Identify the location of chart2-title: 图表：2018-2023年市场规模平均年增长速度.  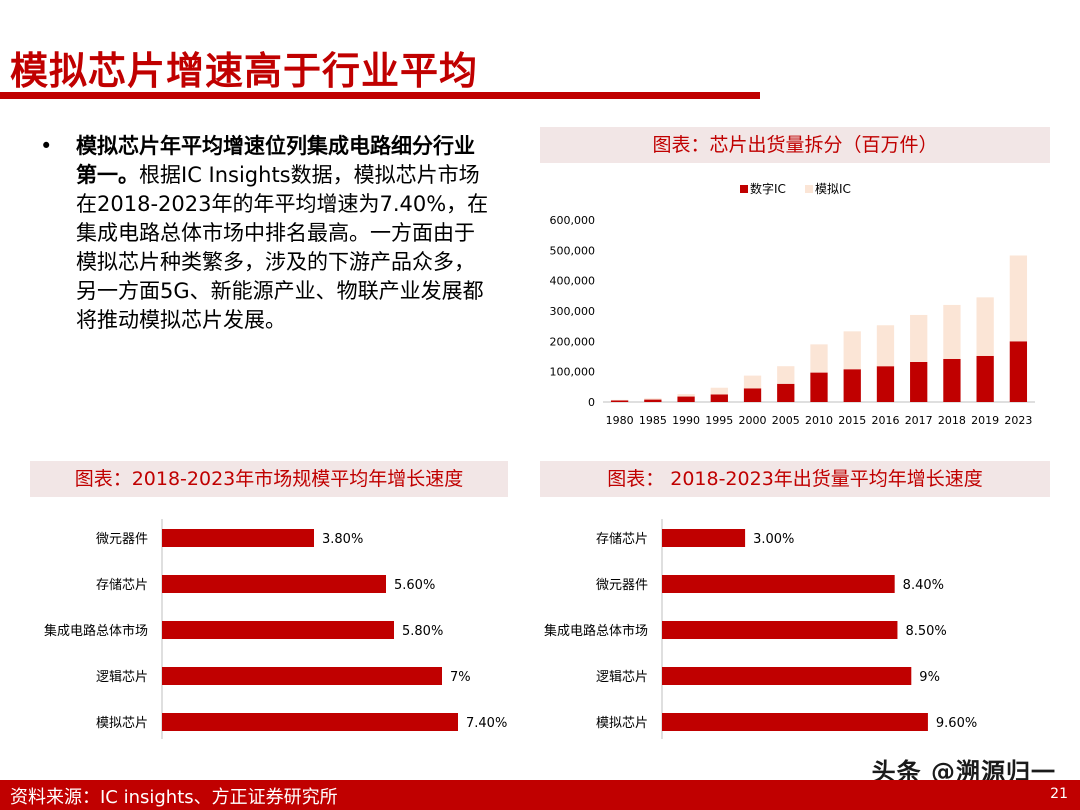
(269, 479).